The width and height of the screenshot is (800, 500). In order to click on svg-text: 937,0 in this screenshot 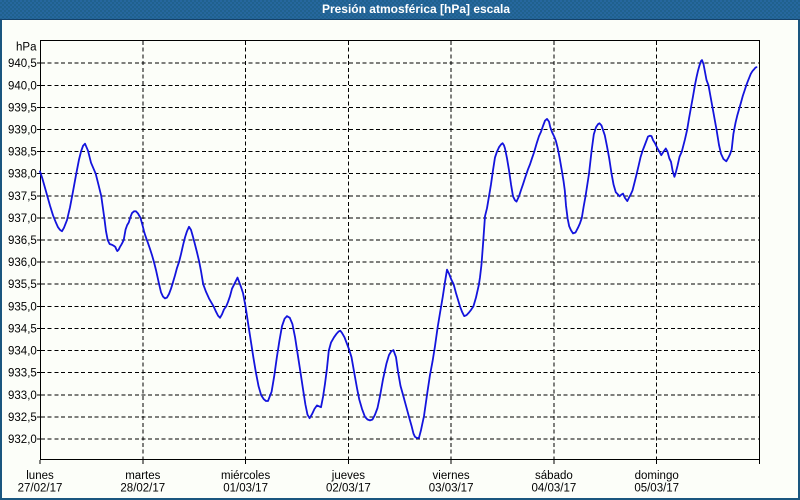, I will do `click(22, 219)`.